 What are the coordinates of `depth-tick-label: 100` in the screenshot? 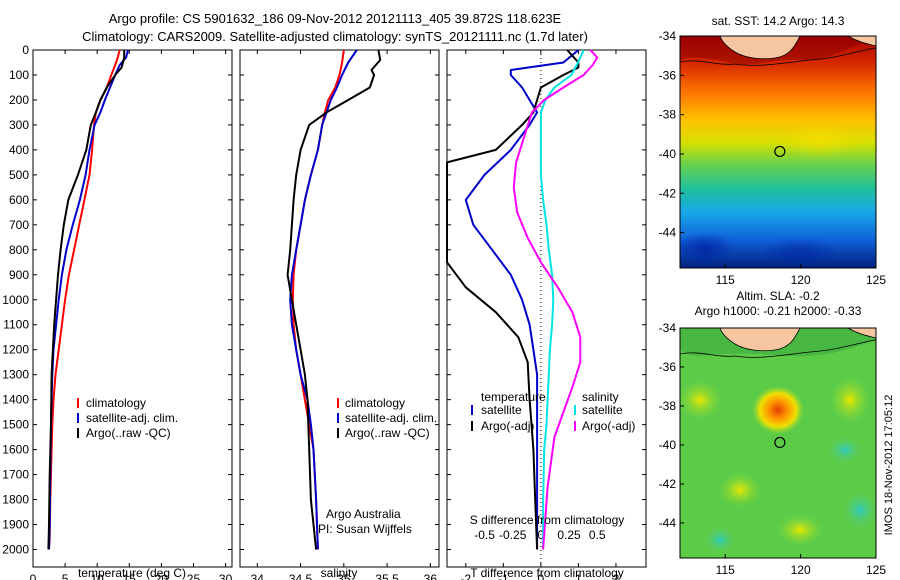 It's located at (19, 75).